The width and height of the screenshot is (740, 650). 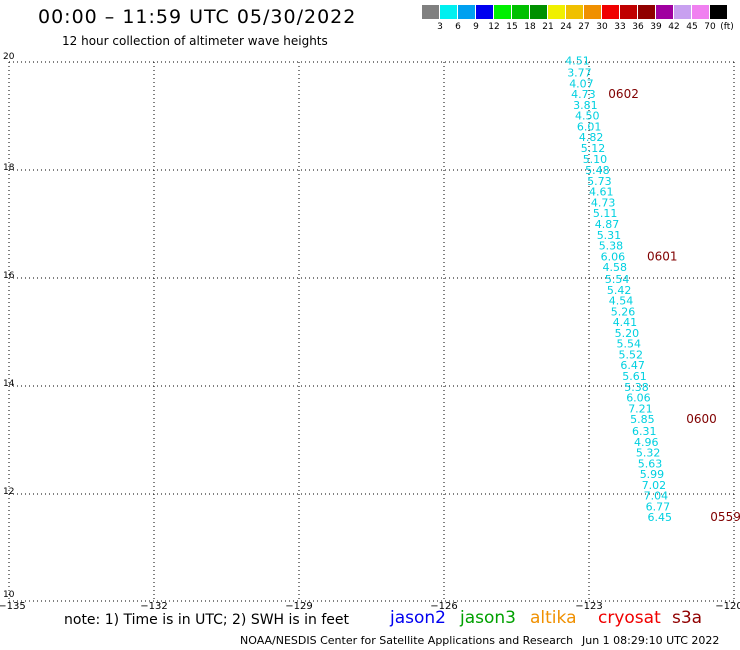 I want to click on legend-tick: 6, so click(x=458, y=27).